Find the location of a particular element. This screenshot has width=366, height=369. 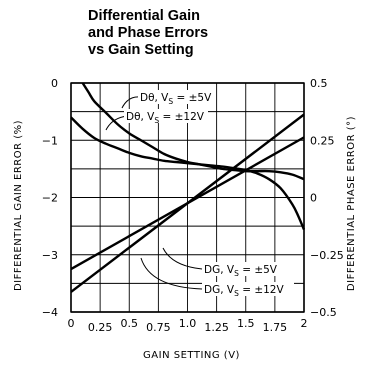

y-tick-label-left: −2 is located at coordinates (50, 198).